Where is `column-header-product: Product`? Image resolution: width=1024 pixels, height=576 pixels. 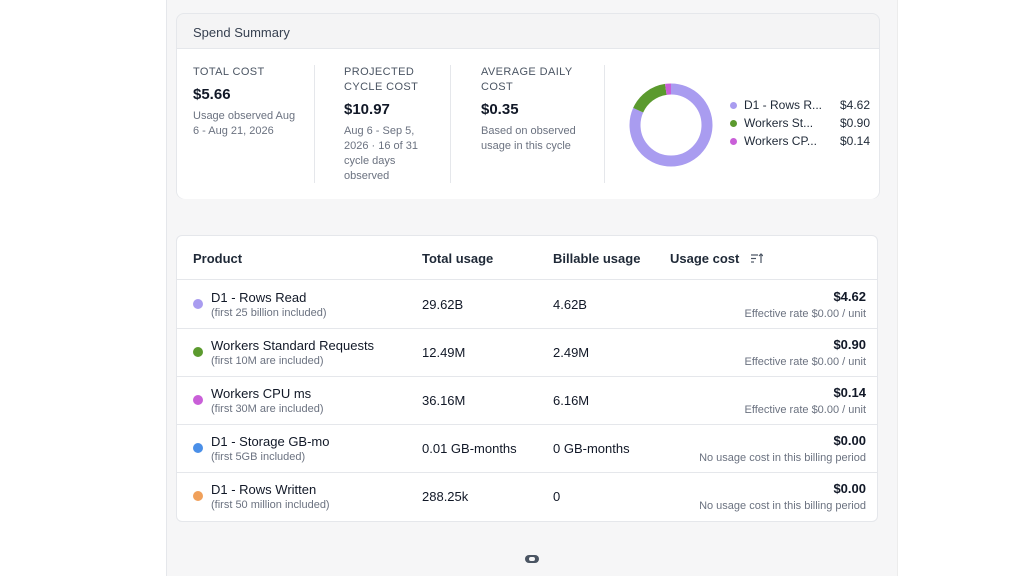
column-header-product: Product is located at coordinates (218, 258).